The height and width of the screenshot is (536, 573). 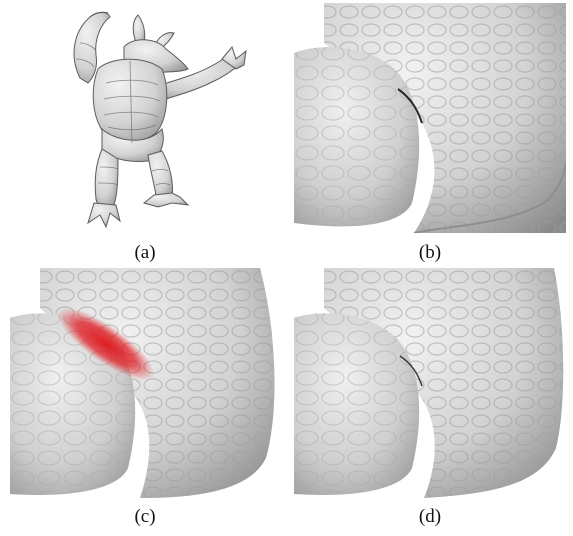 What do you see at coordinates (145, 252) in the screenshot?
I see `caption-a: (a)` at bounding box center [145, 252].